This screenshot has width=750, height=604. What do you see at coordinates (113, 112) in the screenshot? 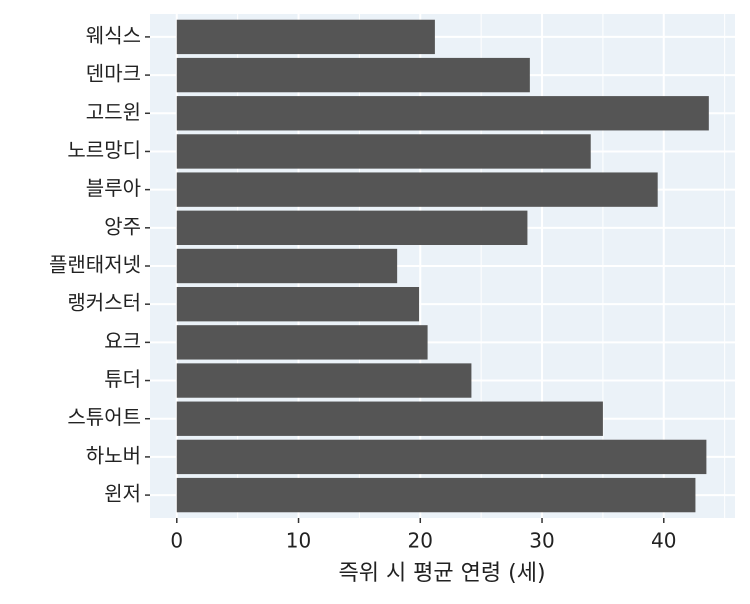
I see `y-tick-label: 고드윈` at bounding box center [113, 112].